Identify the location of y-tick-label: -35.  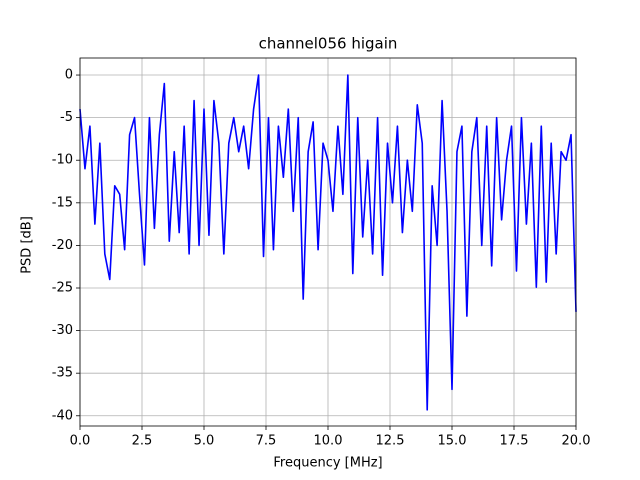
(62, 373).